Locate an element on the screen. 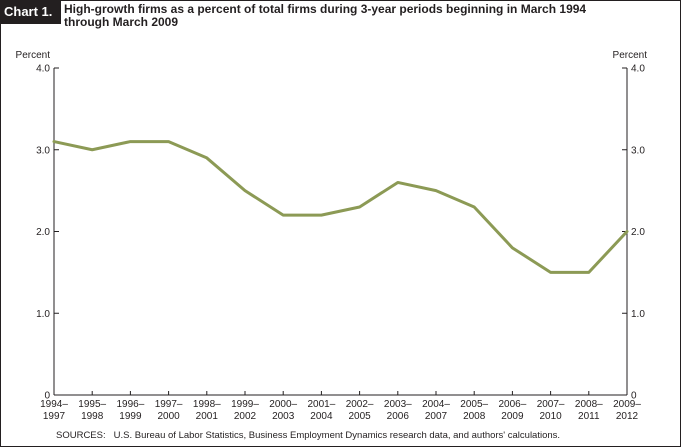 This screenshot has width=681, height=447. x-tick-label: 2000– 2003 is located at coordinates (283, 410).